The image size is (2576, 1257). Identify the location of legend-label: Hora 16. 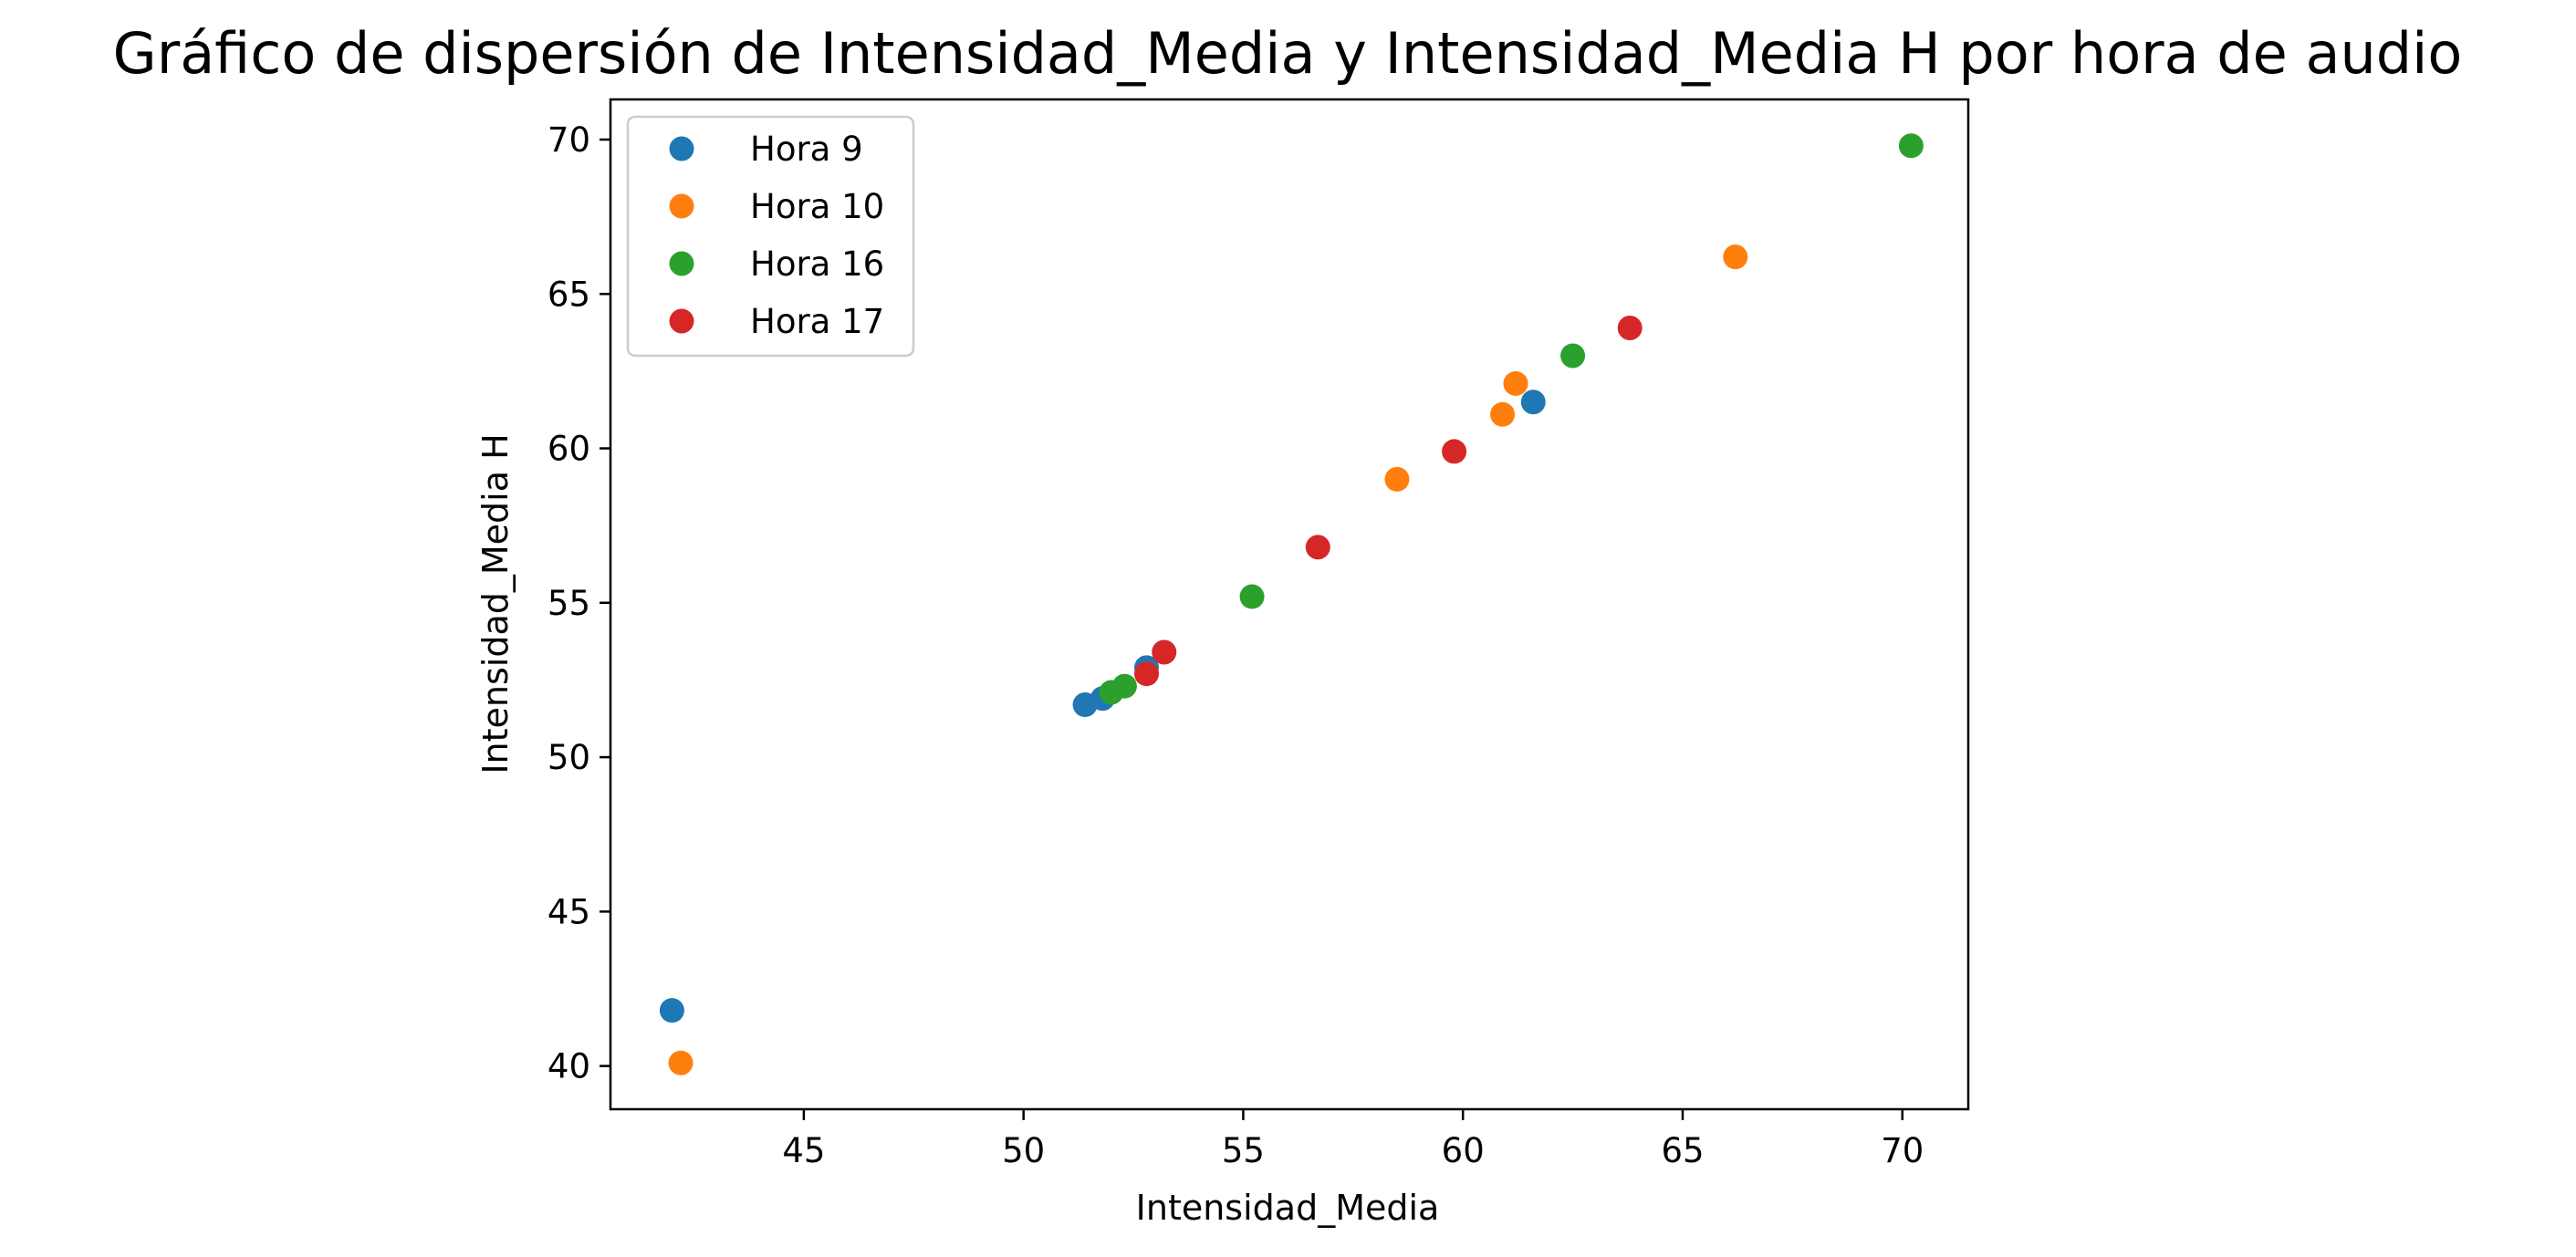
(817, 264).